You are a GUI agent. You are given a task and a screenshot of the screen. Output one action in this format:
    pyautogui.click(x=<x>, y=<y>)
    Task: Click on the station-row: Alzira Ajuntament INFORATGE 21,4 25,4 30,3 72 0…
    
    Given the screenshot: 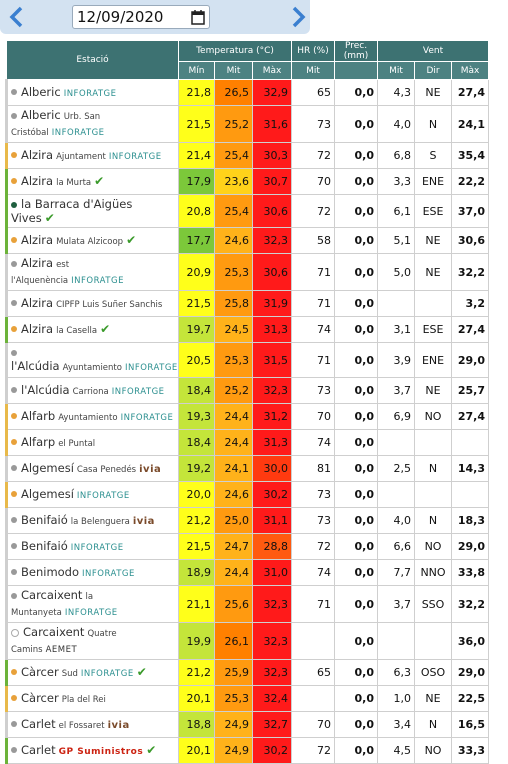 What is the action you would take?
    pyautogui.click(x=247, y=155)
    